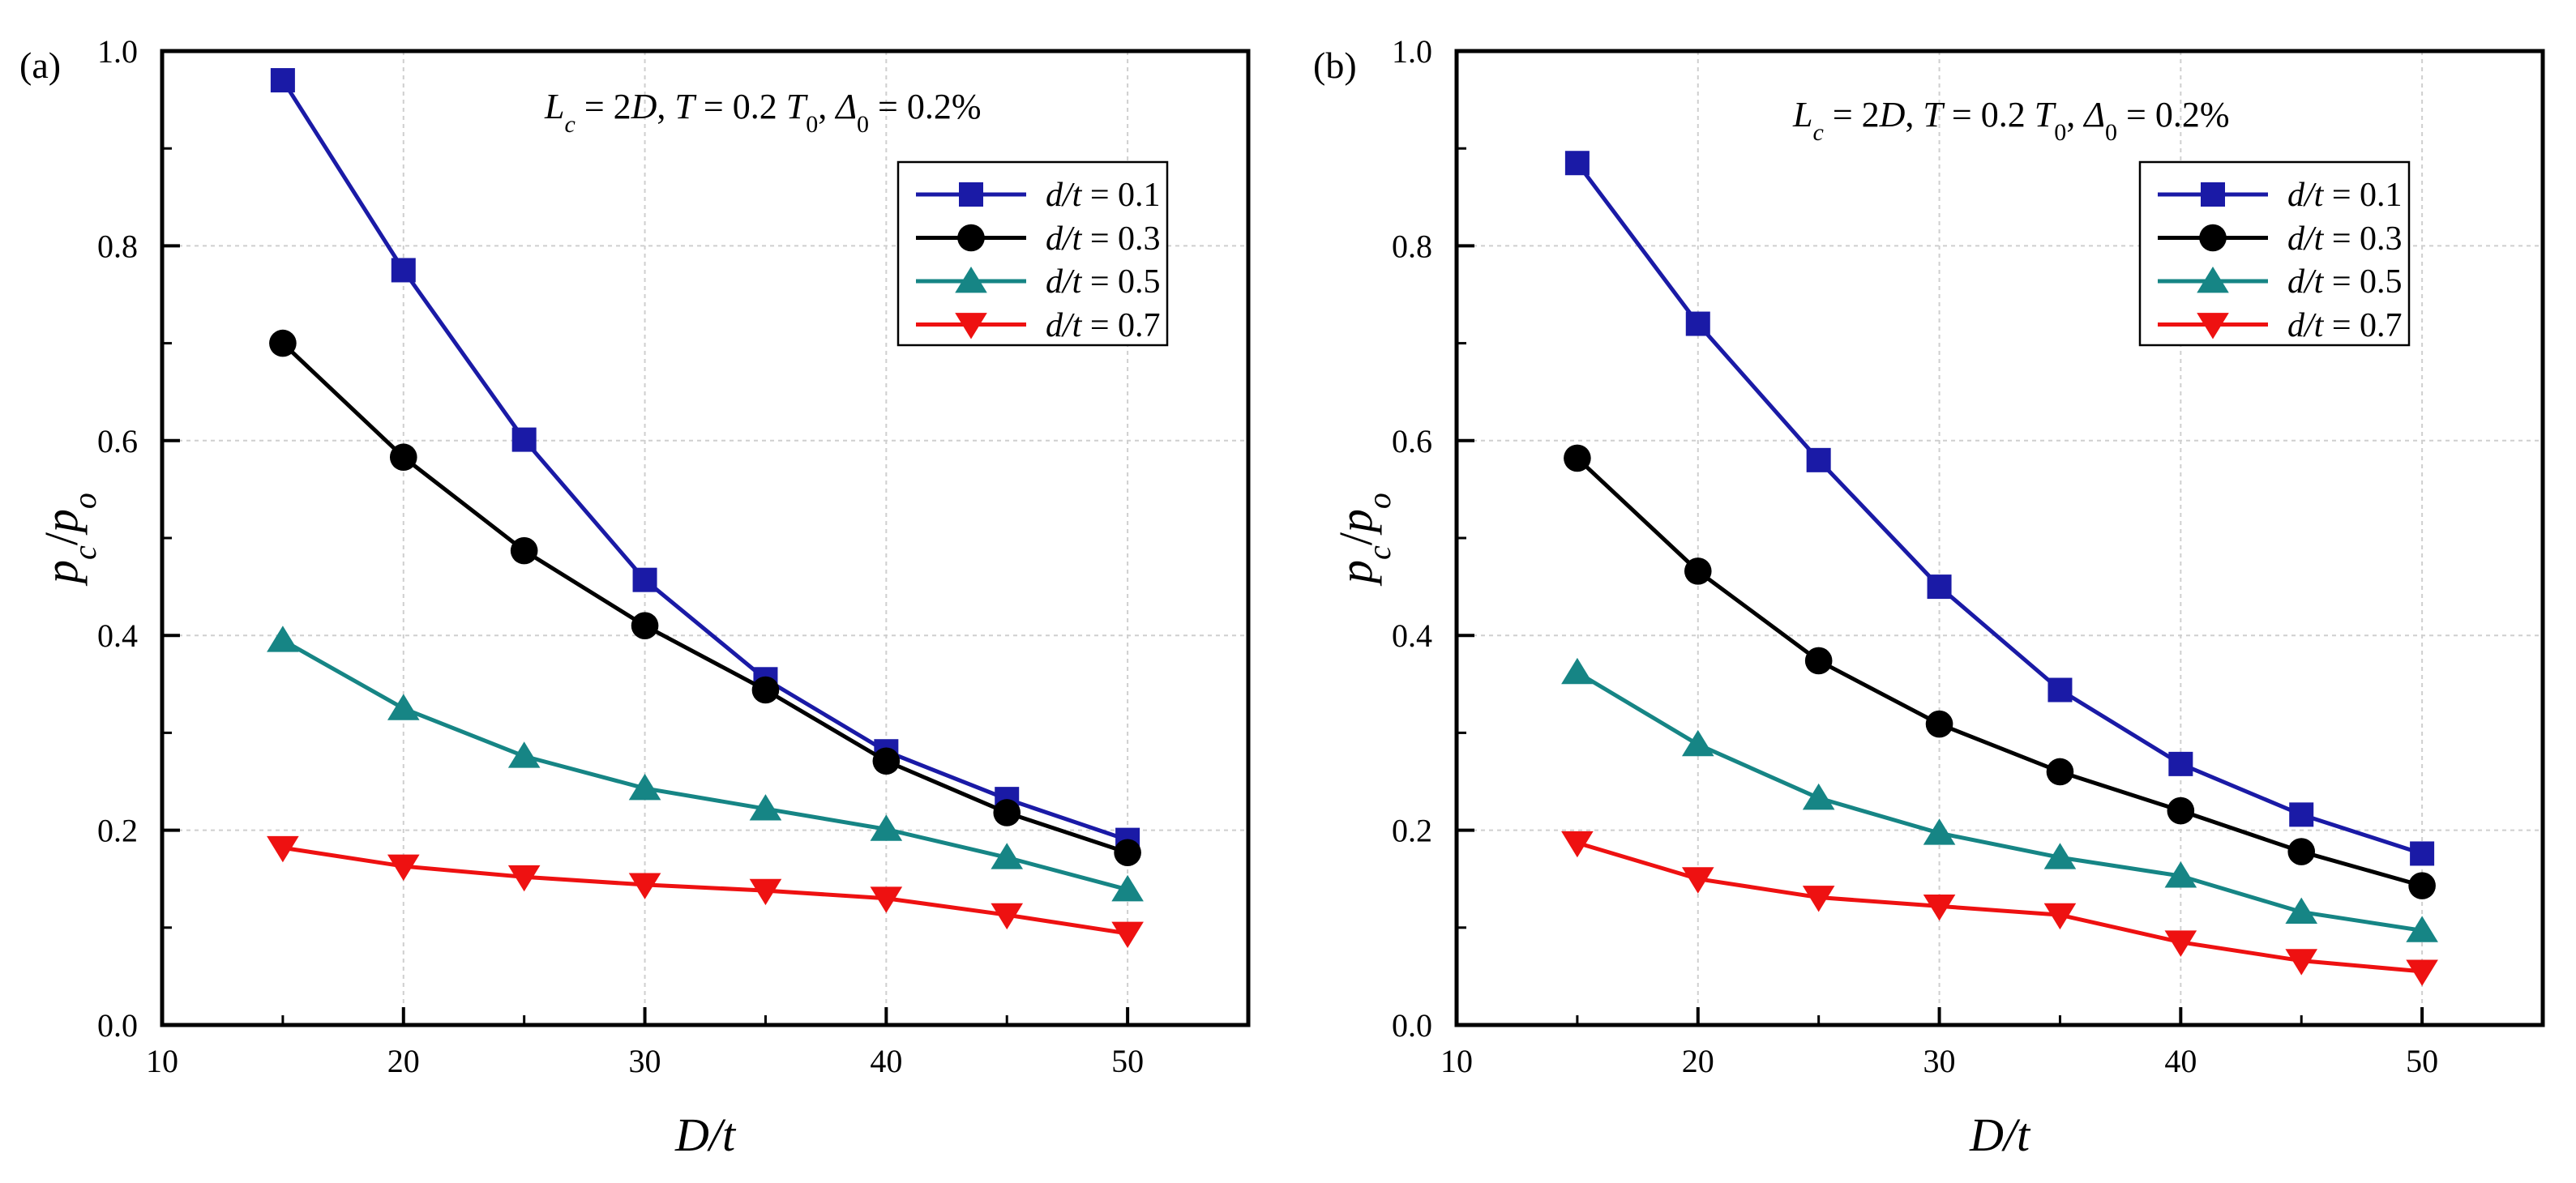  Describe the element at coordinates (763, 113) in the screenshot. I see `annotation-a: Lc = 2D, T = 0.2 T0, Δ0 = 0.2%` at that location.